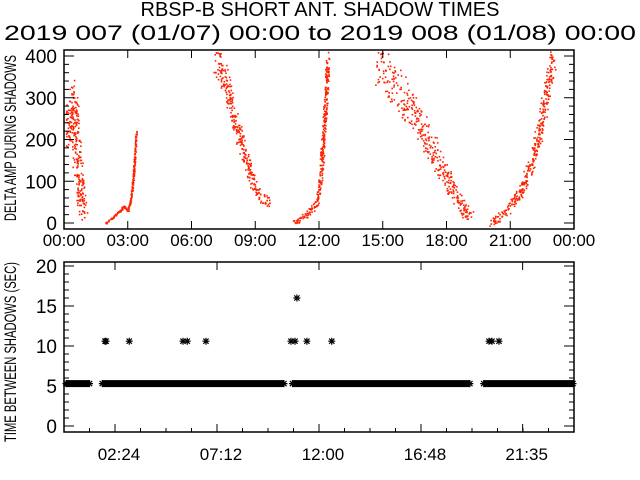 The width and height of the screenshot is (640, 480). Describe the element at coordinates (425, 454) in the screenshot. I see `x-tick-label: 16:48` at that location.